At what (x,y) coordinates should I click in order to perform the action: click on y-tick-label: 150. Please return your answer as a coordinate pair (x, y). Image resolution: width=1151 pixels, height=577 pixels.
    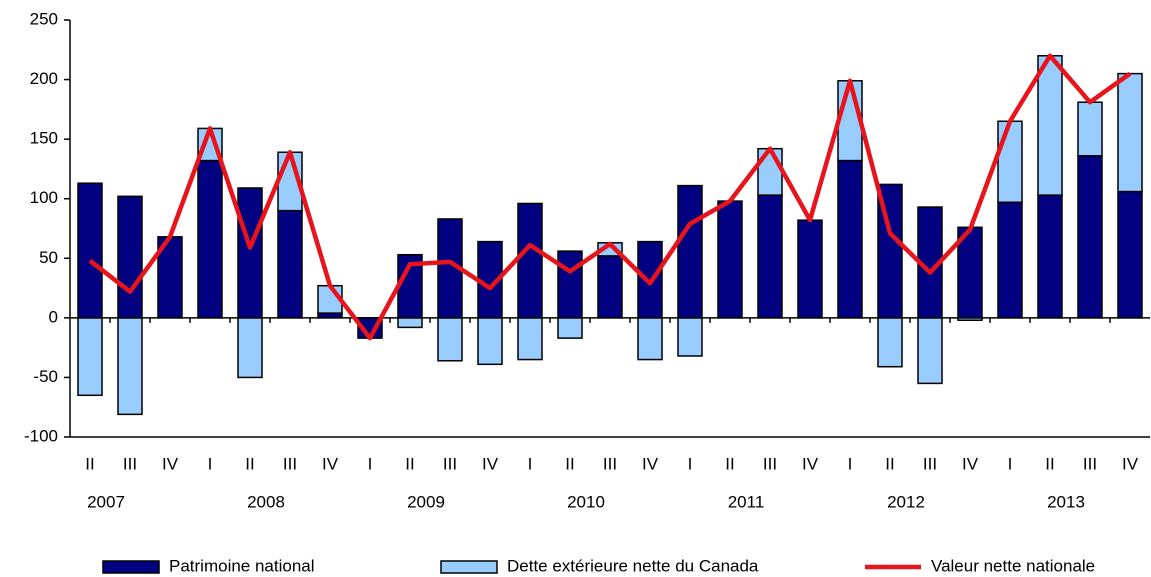
    Looking at the image, I should click on (44, 138).